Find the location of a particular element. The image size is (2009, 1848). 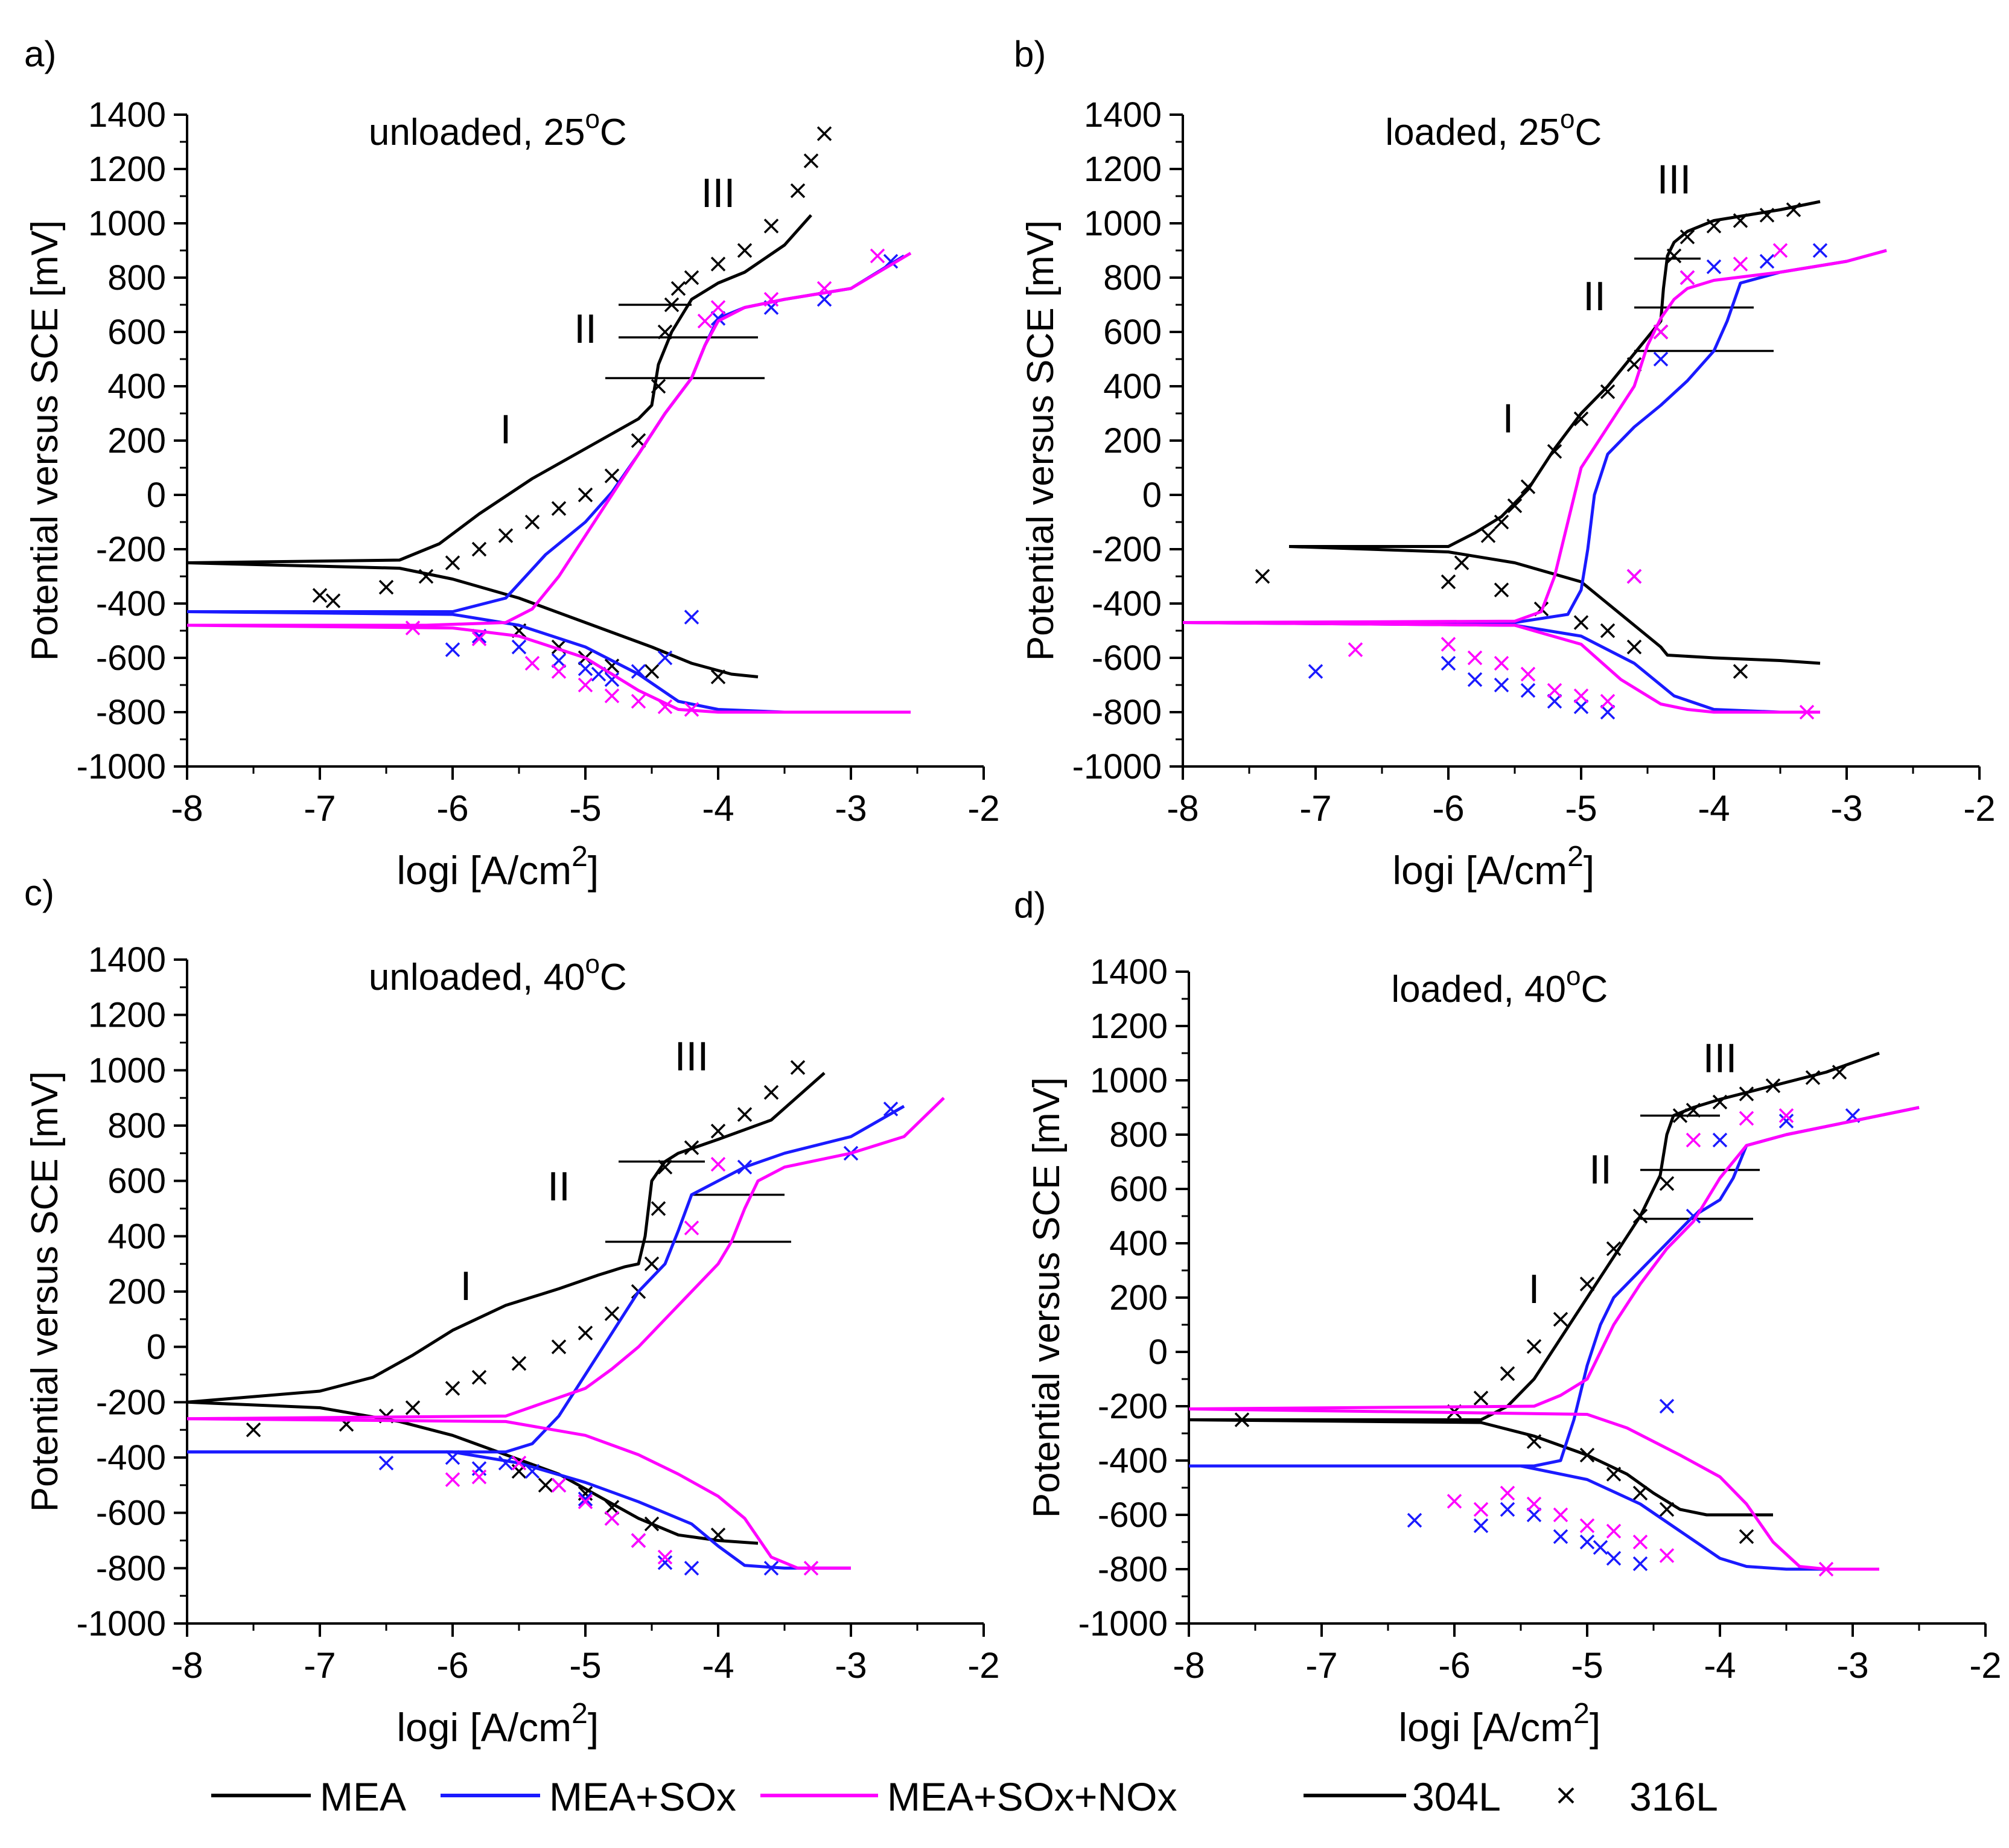

legend-item: 316L is located at coordinates (1638, 1797).